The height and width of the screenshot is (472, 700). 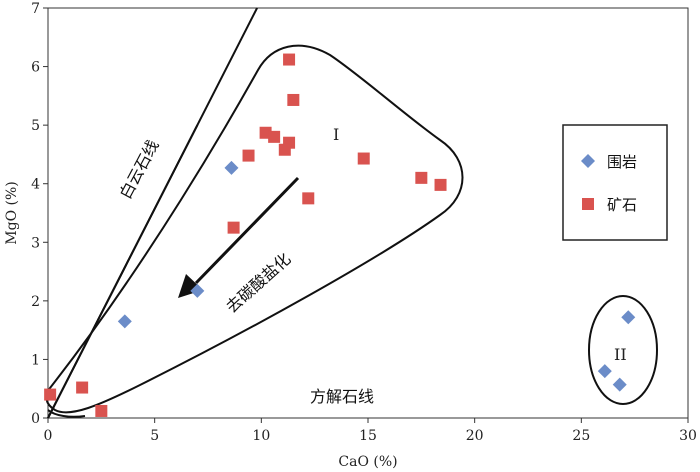 What do you see at coordinates (475, 436) in the screenshot?
I see `x-tick-label: 20` at bounding box center [475, 436].